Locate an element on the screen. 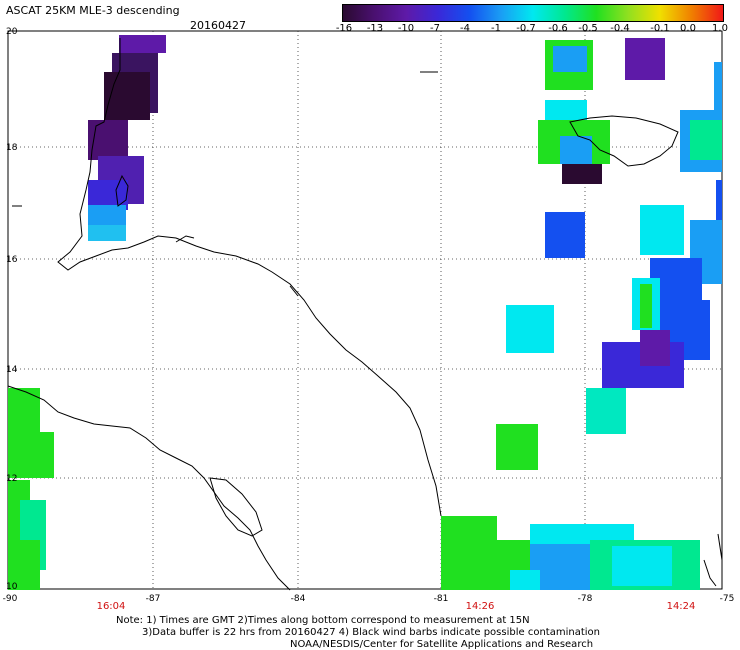 This screenshot has width=740, height=650. colorbar-label: -4 is located at coordinates (465, 28).